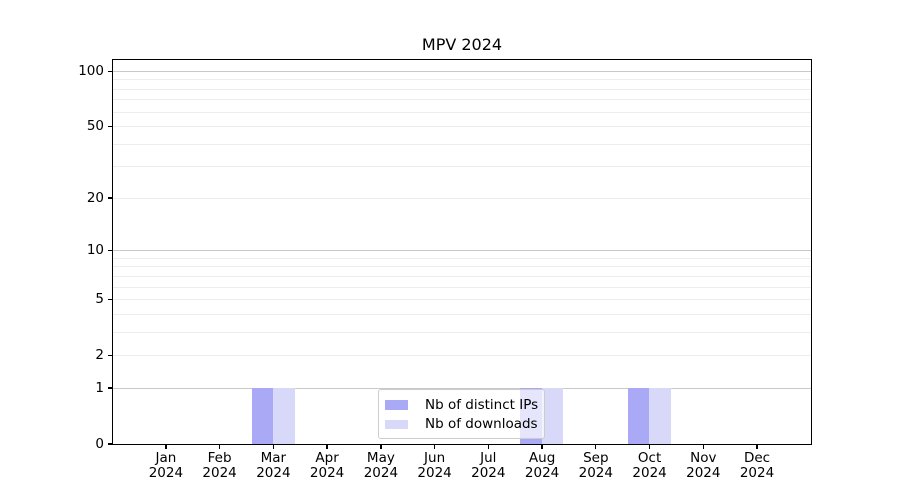 The width and height of the screenshot is (900, 500). I want to click on y-tick-label: 100, so click(91, 71).